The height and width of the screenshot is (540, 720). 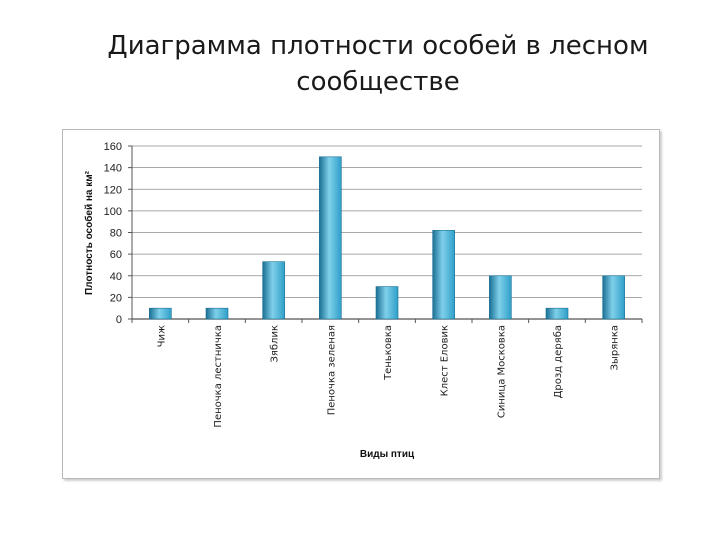 What do you see at coordinates (501, 371) in the screenshot?
I see `x-category-label: Синица Московка` at bounding box center [501, 371].